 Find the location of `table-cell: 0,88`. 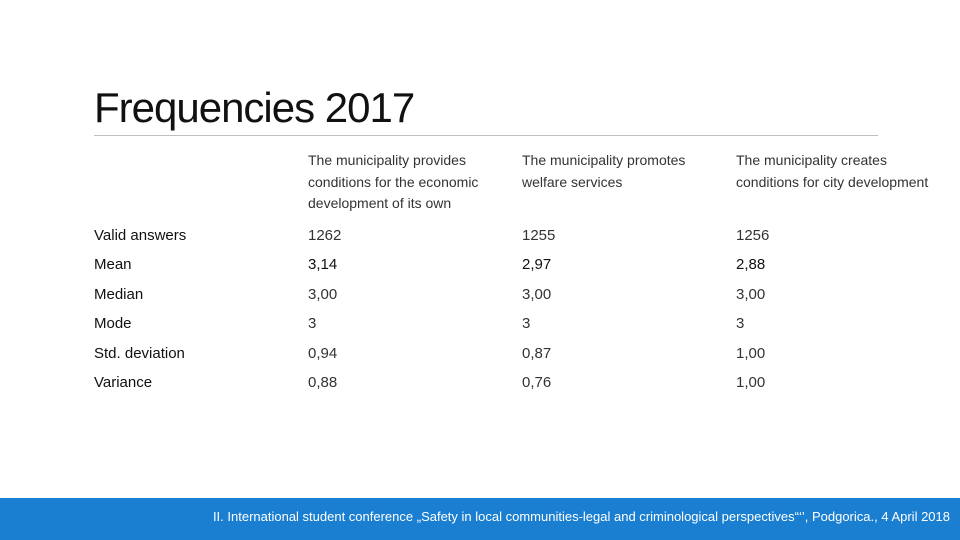

table-cell: 0,88 is located at coordinates (323, 382).